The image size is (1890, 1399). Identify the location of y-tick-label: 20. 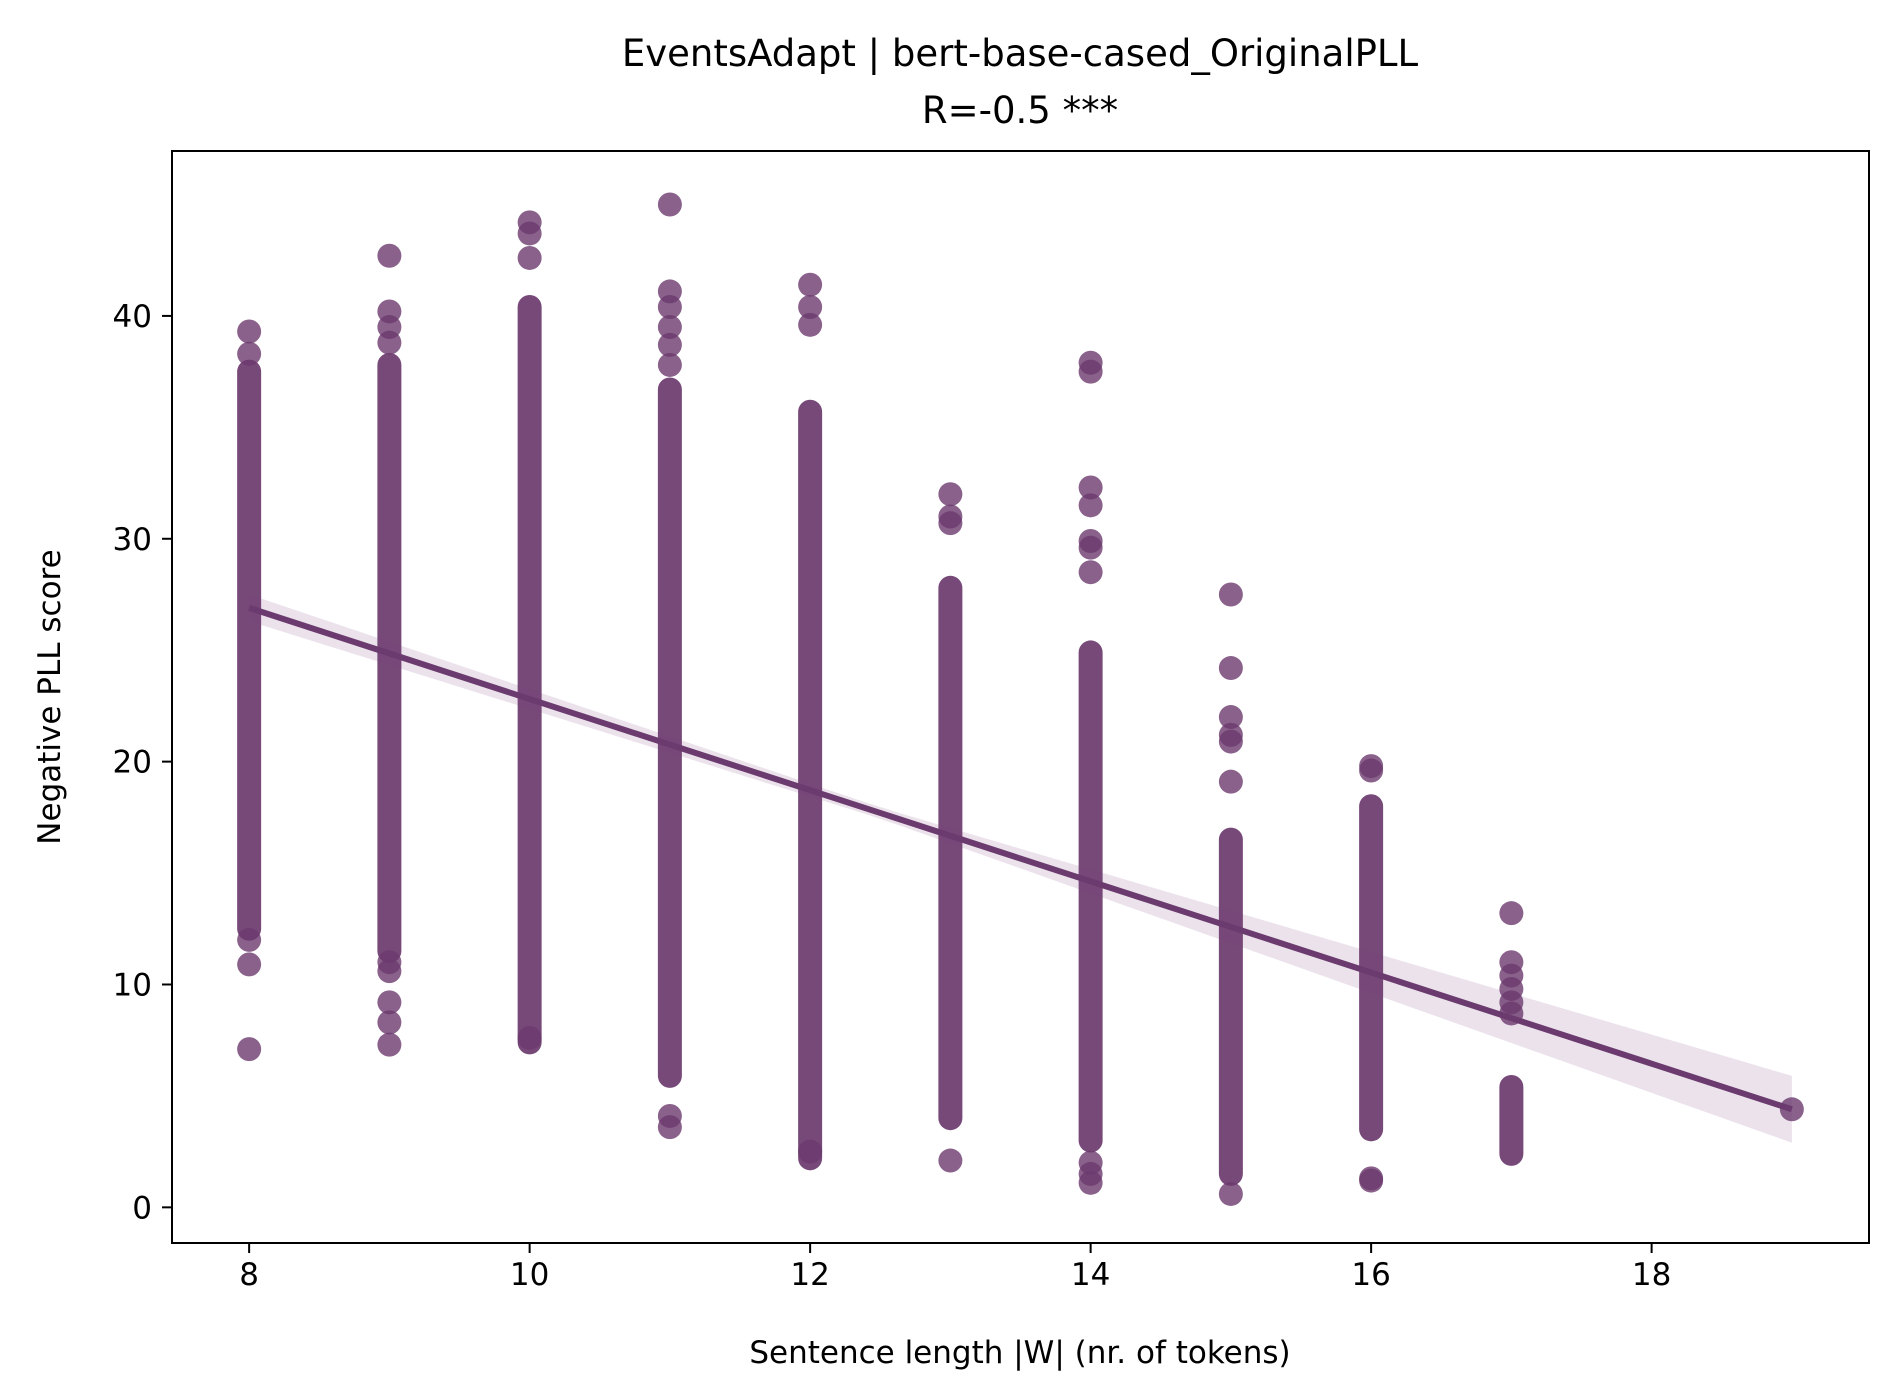
(132, 763).